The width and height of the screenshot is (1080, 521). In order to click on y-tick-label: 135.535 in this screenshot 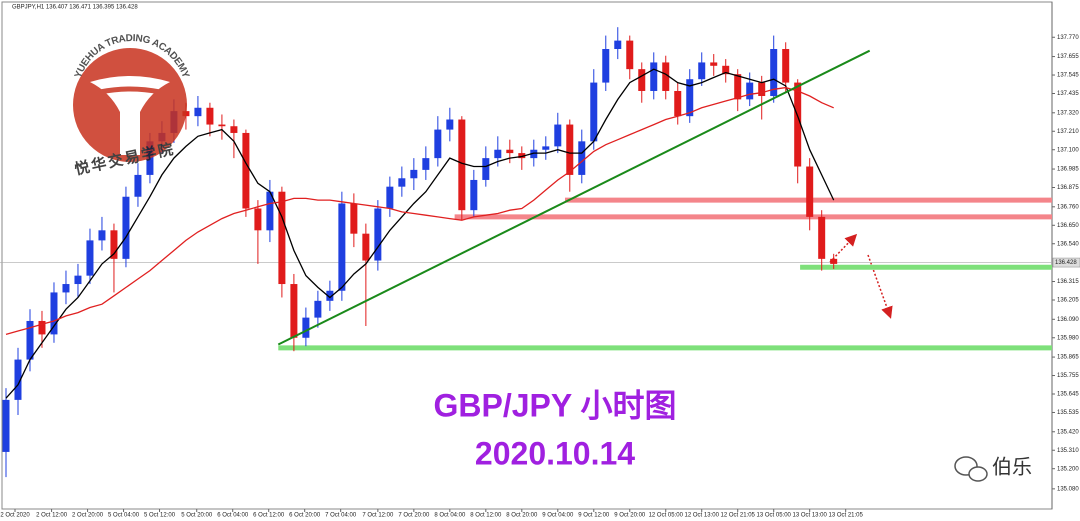, I will do `click(1068, 413)`.